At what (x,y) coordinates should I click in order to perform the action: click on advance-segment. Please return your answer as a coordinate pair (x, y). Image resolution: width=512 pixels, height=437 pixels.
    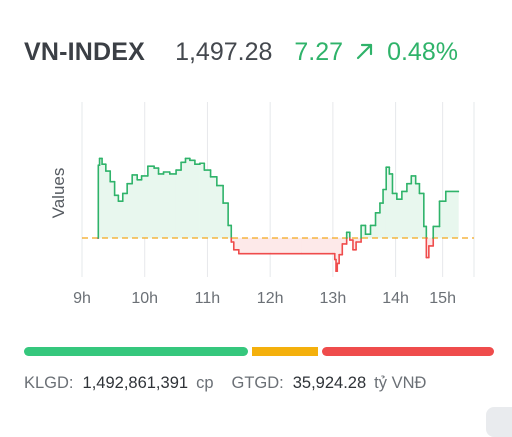
    Looking at the image, I should click on (136, 351).